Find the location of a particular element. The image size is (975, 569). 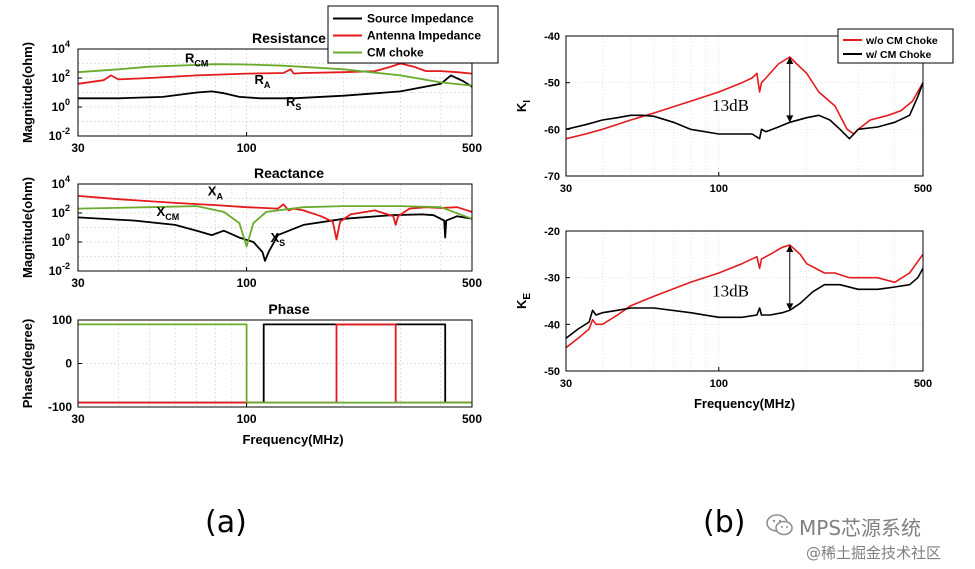

curve-label: XA is located at coordinates (216, 193).